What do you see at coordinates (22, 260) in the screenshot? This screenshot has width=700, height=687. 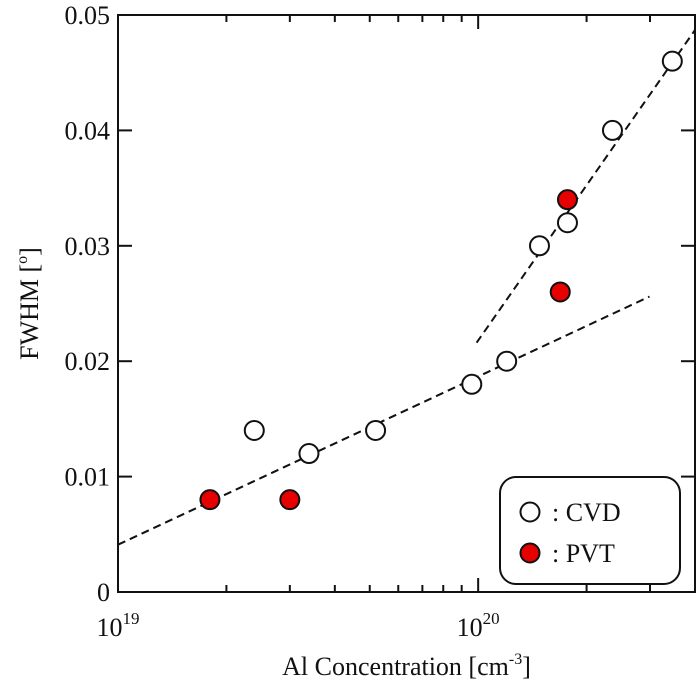 I see `y-label-sup: o` at bounding box center [22, 260].